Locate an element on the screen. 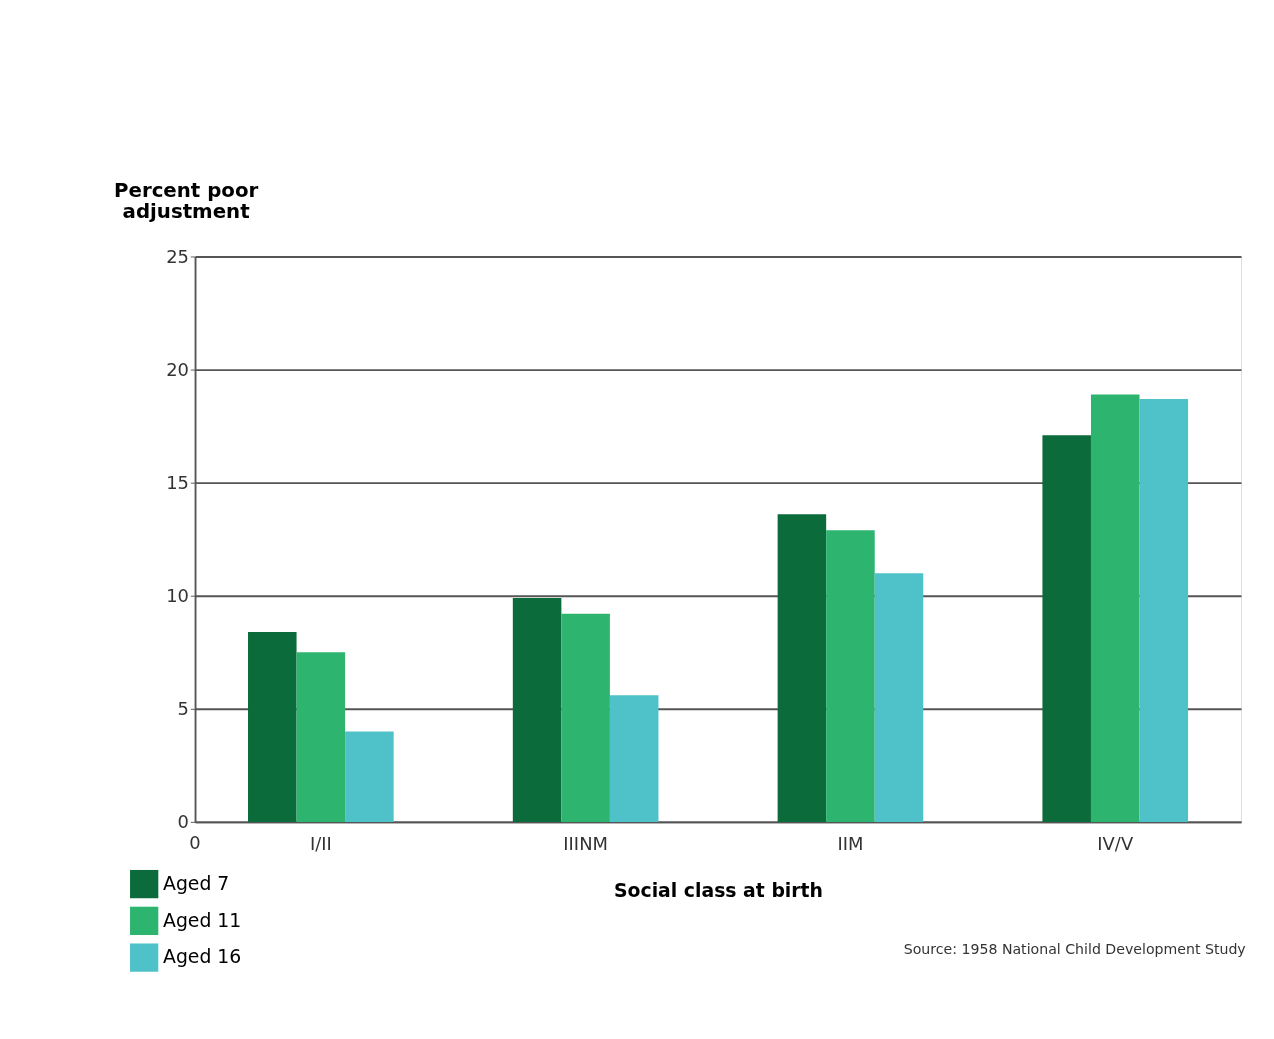 Image resolution: width=1274 pixels, height=1039 pixels. legend-label: Aged 7 is located at coordinates (196, 883).